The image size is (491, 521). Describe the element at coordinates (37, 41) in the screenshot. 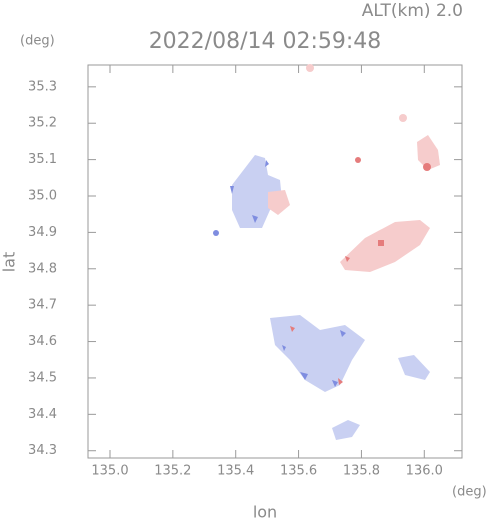

I see `y-unit: (deg)` at that location.